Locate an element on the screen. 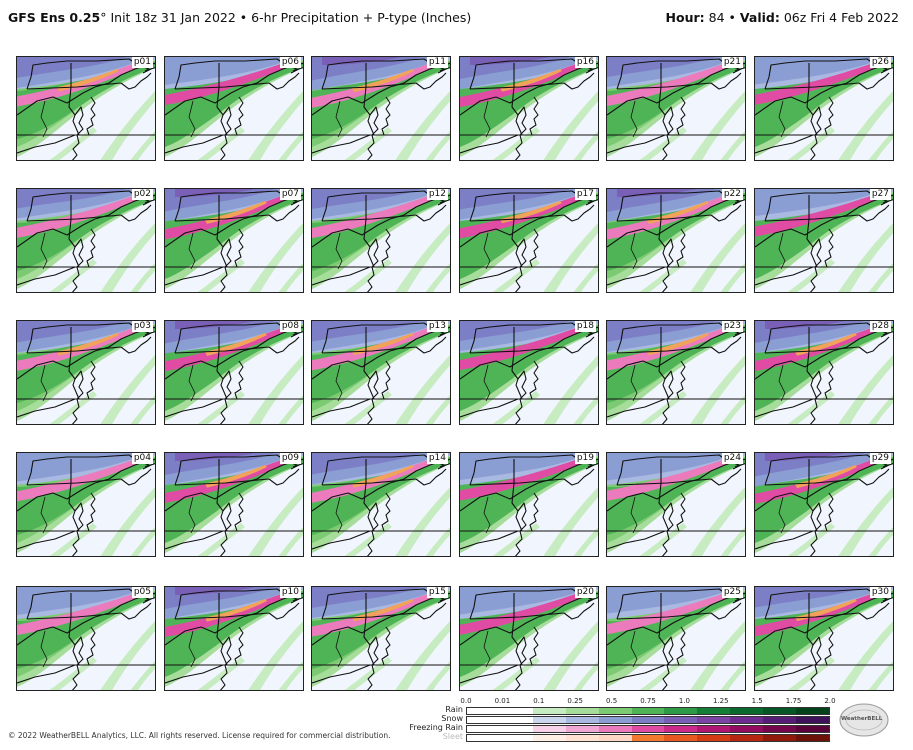  ensemble-member-panel: p24 is located at coordinates (676, 504).